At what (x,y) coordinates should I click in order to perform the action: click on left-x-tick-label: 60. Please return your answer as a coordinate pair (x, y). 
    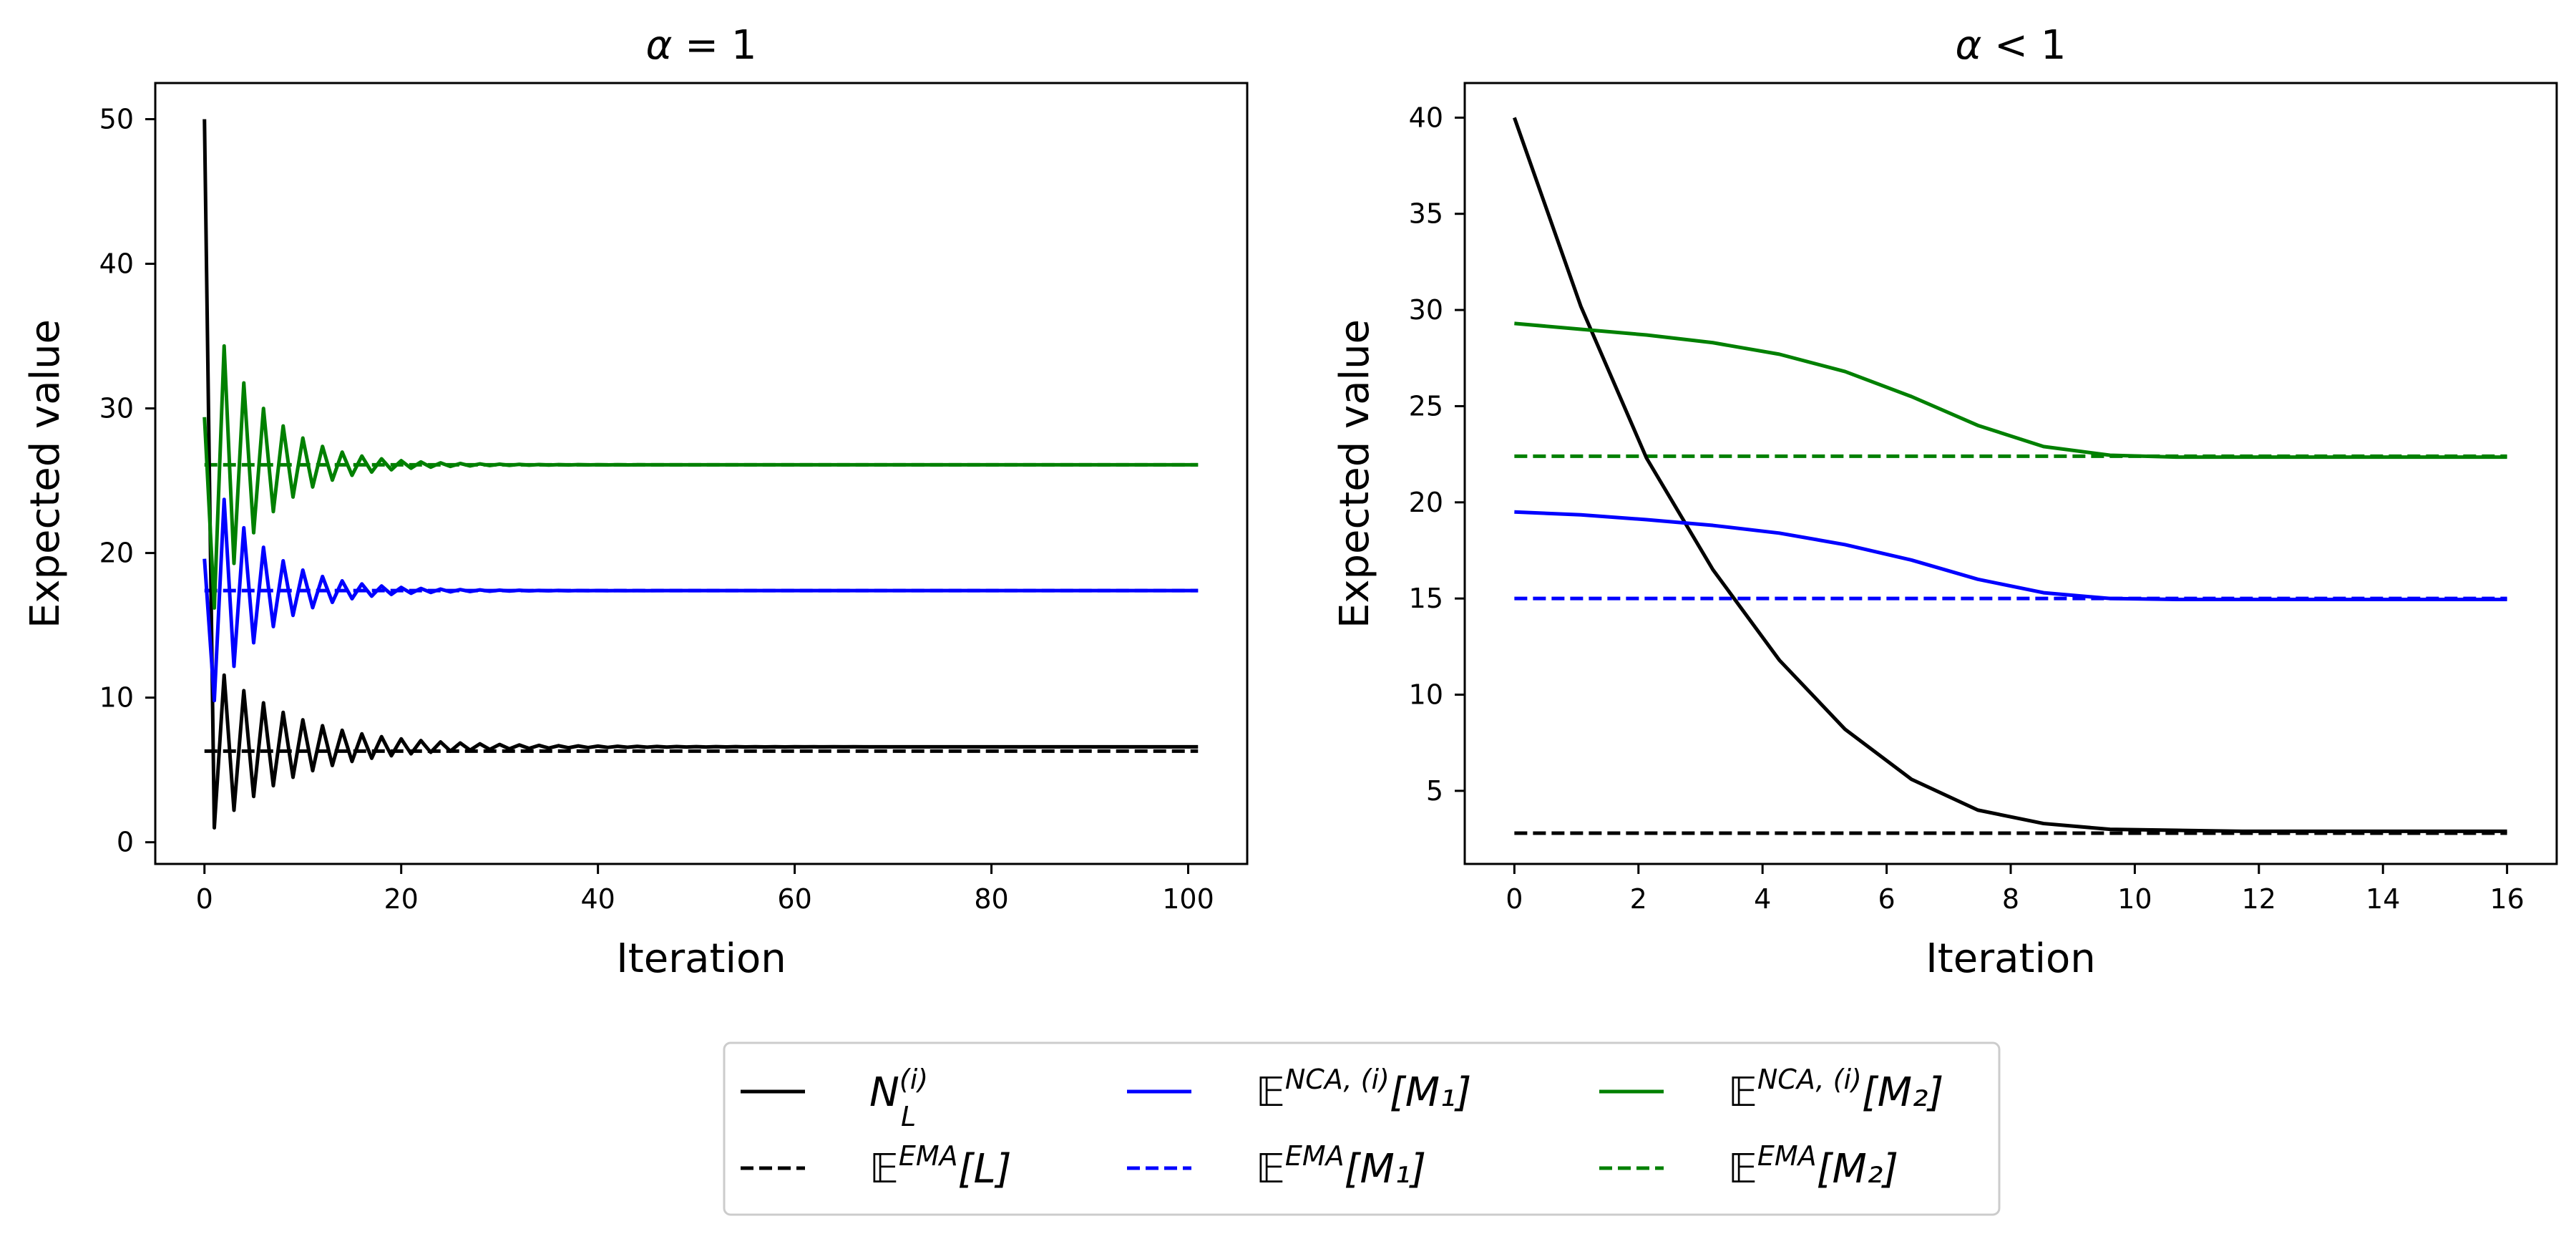
    Looking at the image, I should click on (794, 899).